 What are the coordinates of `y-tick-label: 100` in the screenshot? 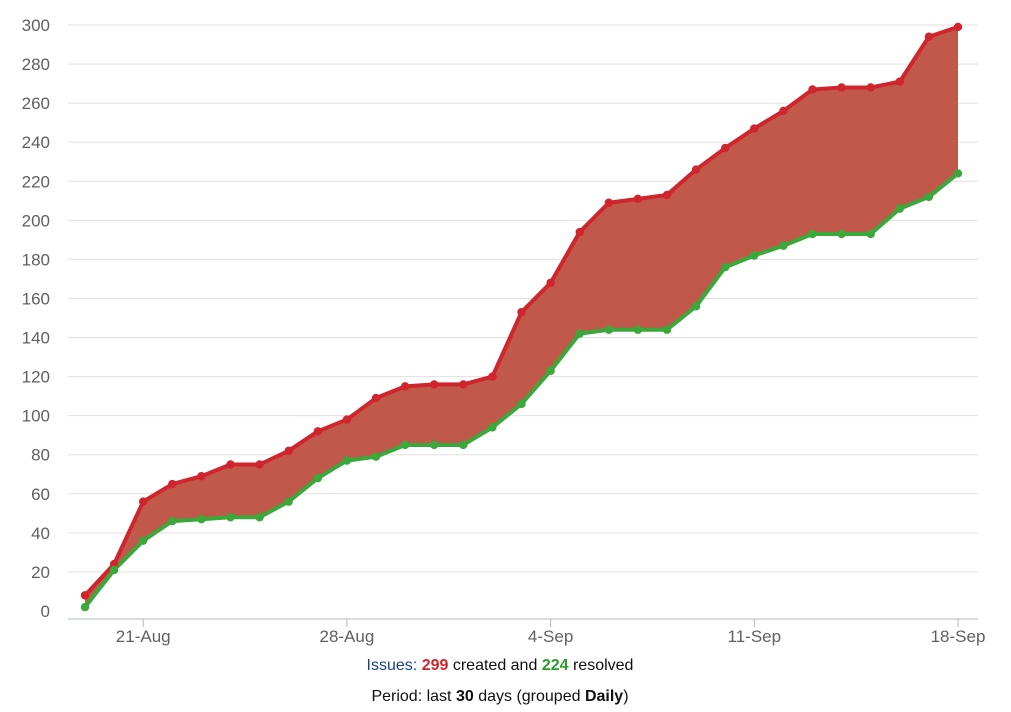 It's located at (36, 416).